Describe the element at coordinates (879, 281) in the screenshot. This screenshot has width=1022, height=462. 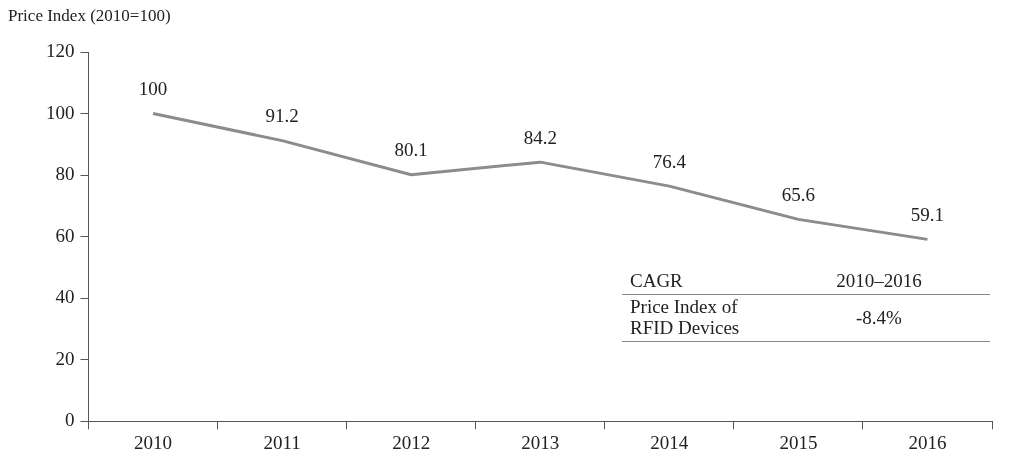
I see `annotation: 2010–2016` at that location.